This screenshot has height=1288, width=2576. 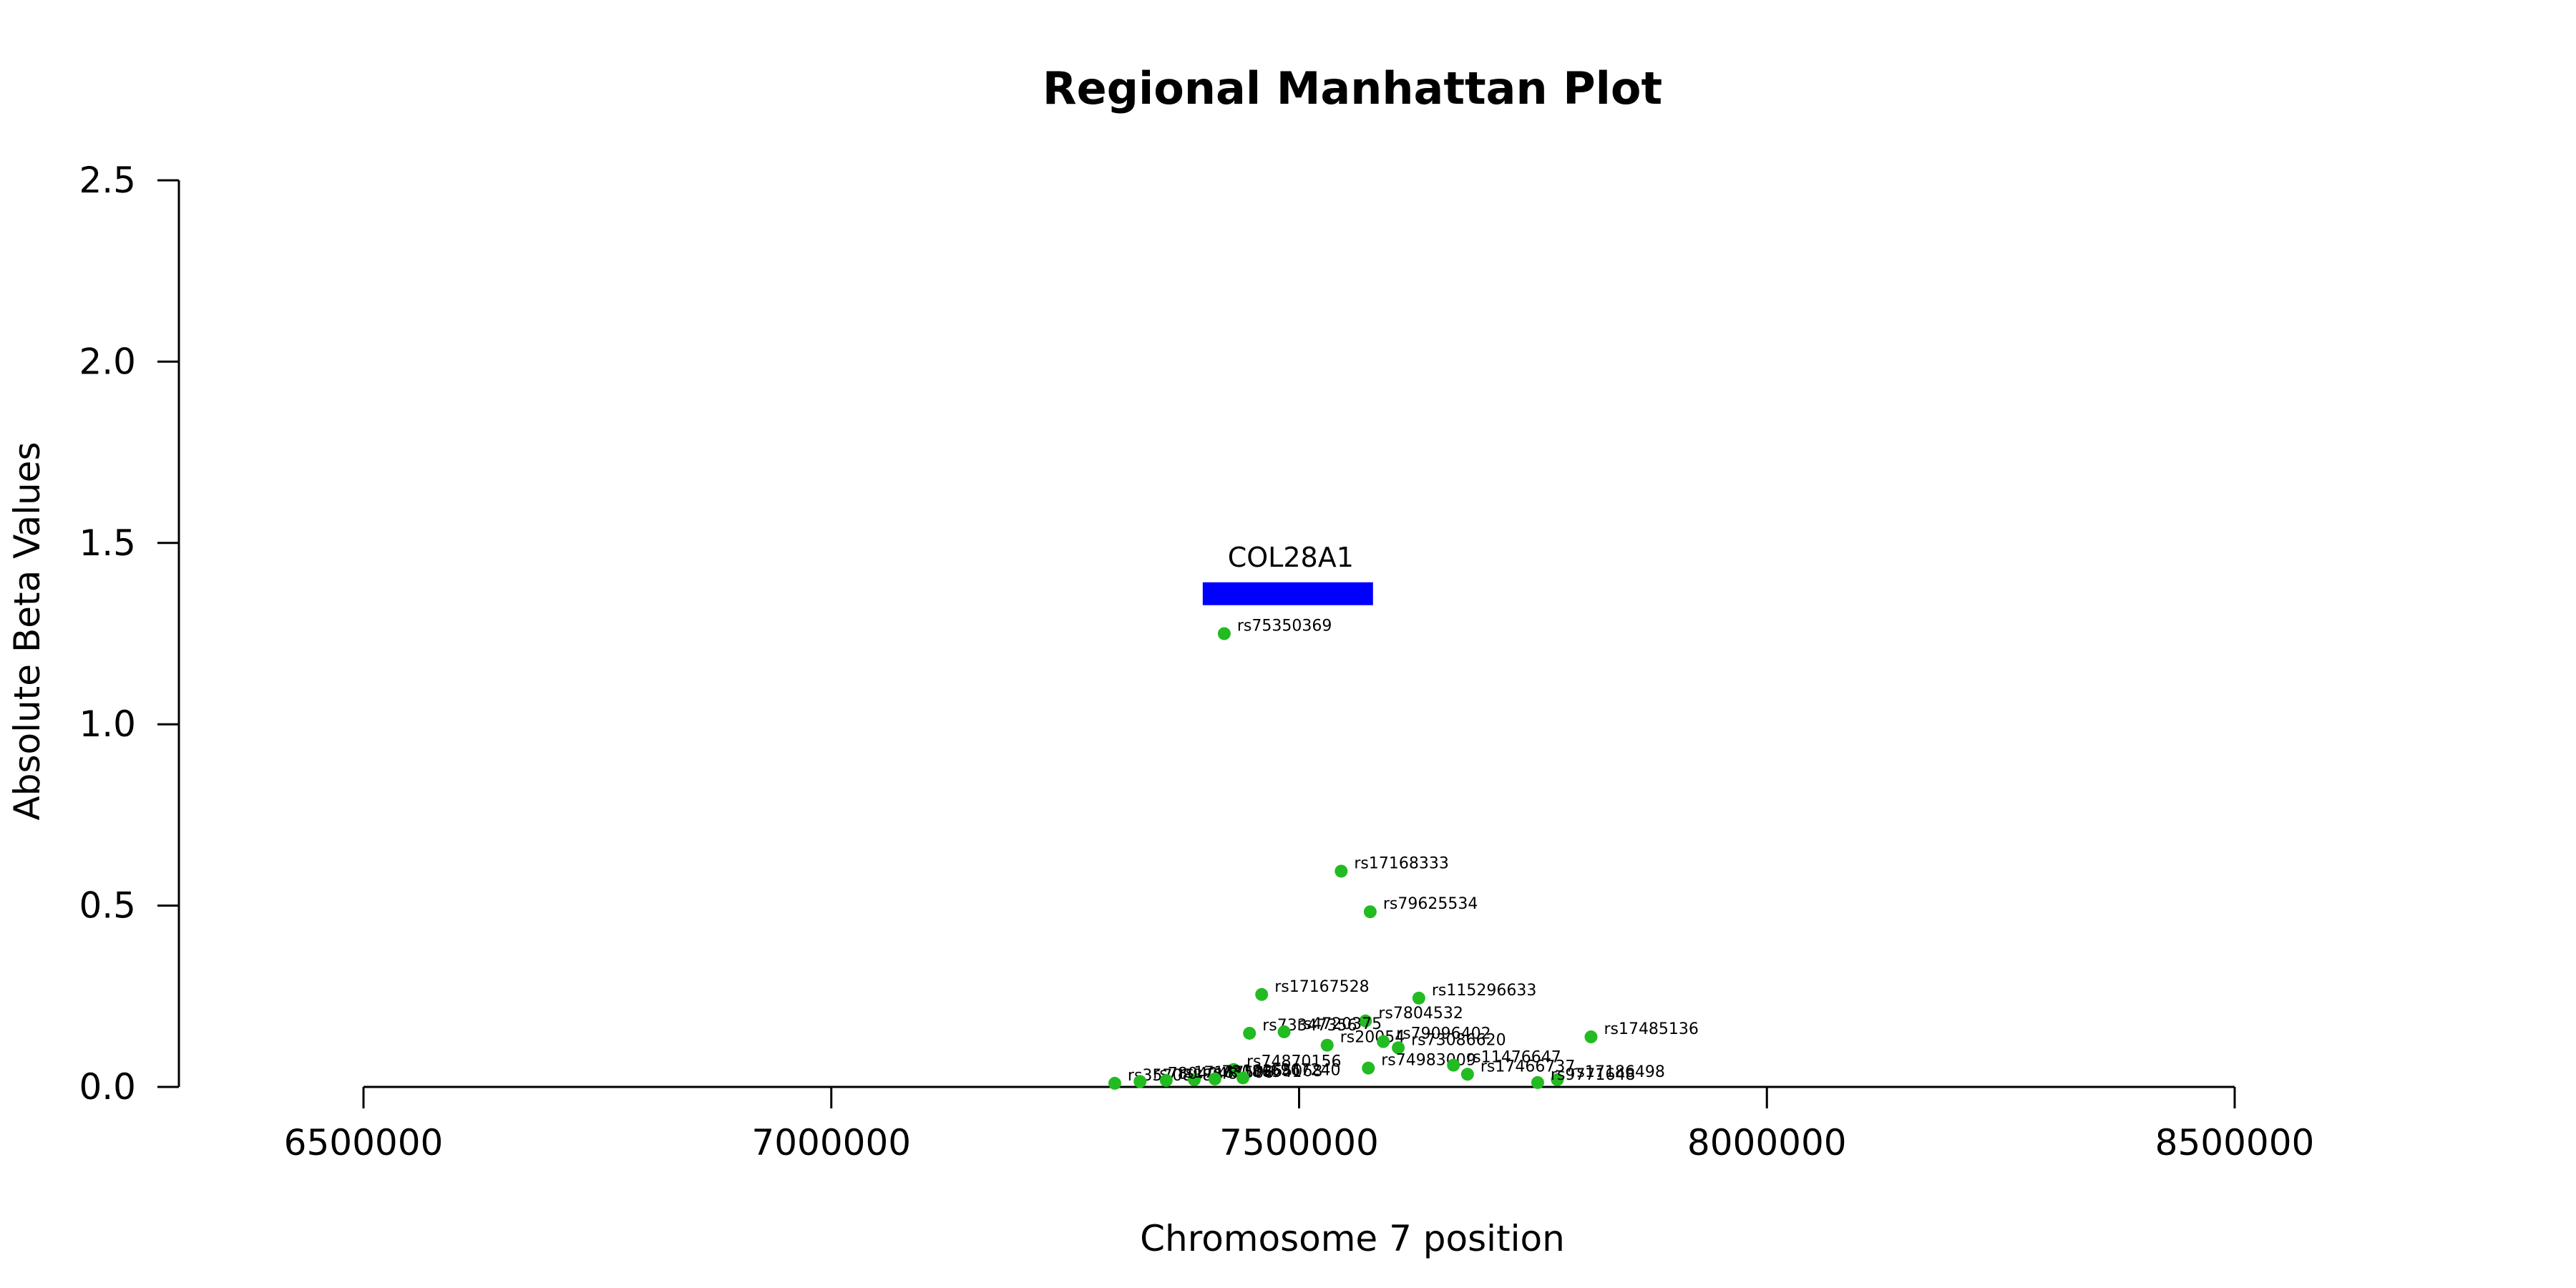 I want to click on y-tick-label: 1.5, so click(x=107, y=543).